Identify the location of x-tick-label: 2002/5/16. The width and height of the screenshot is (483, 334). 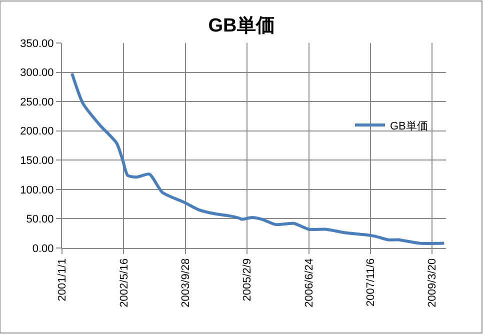
(124, 283).